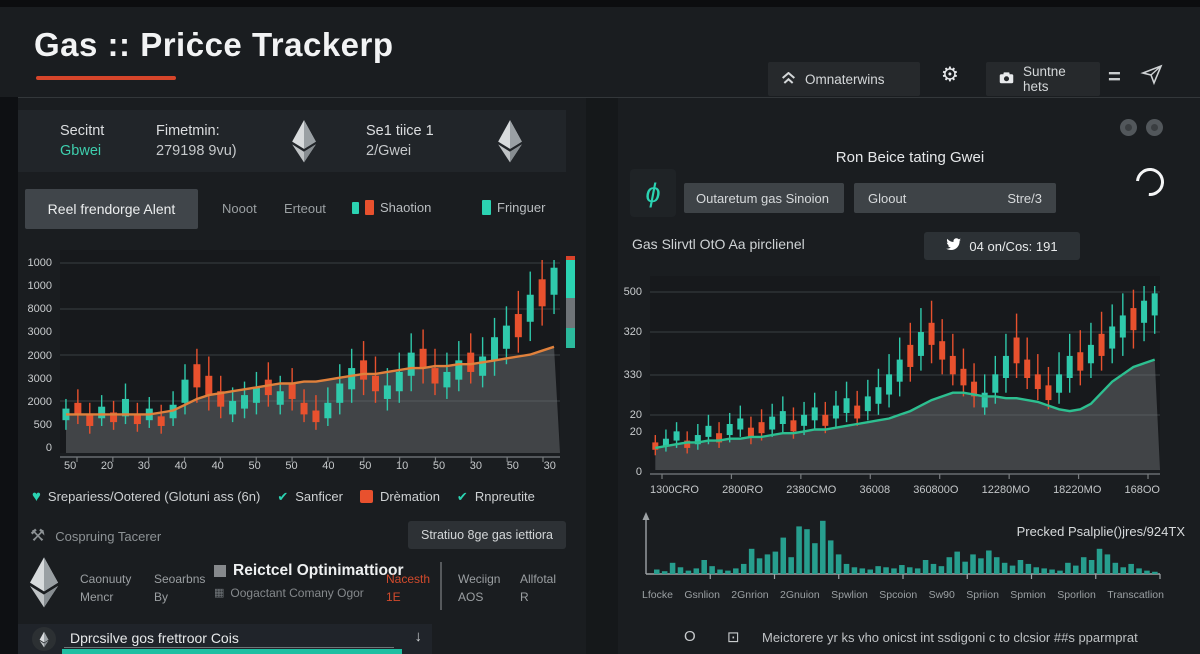  Describe the element at coordinates (1152, 76) in the screenshot. I see `send-plane-icon` at that location.